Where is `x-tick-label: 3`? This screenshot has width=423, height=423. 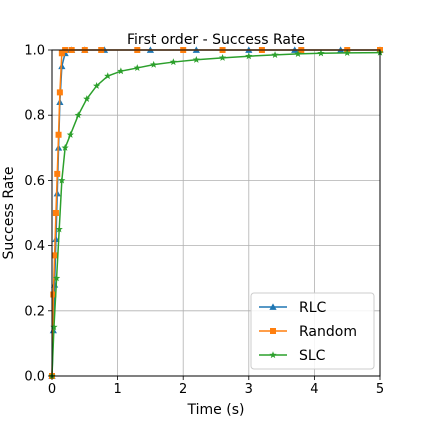
x-tick-label: 3 is located at coordinates (249, 389).